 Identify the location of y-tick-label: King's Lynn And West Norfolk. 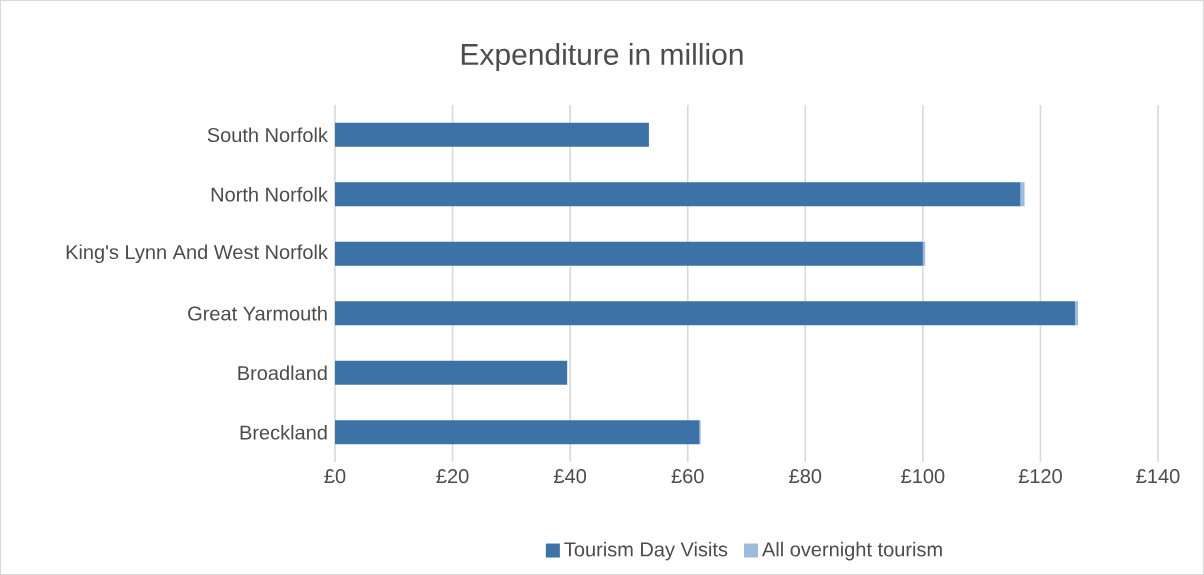
(197, 254).